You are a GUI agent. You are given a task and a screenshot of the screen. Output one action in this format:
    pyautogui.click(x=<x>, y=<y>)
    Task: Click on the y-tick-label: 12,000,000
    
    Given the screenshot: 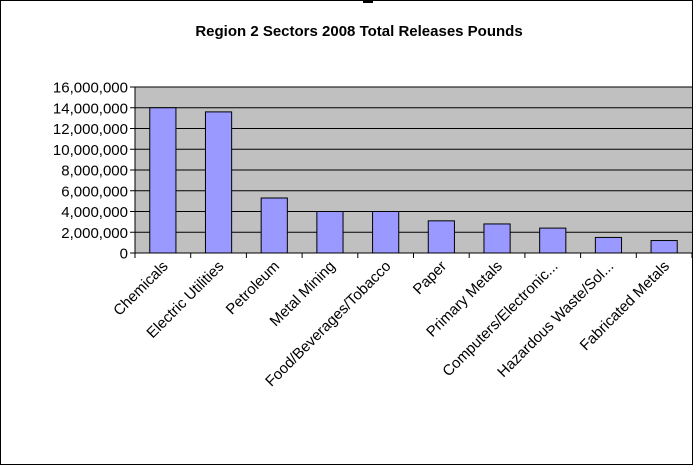 What is the action you would take?
    pyautogui.click(x=90, y=129)
    